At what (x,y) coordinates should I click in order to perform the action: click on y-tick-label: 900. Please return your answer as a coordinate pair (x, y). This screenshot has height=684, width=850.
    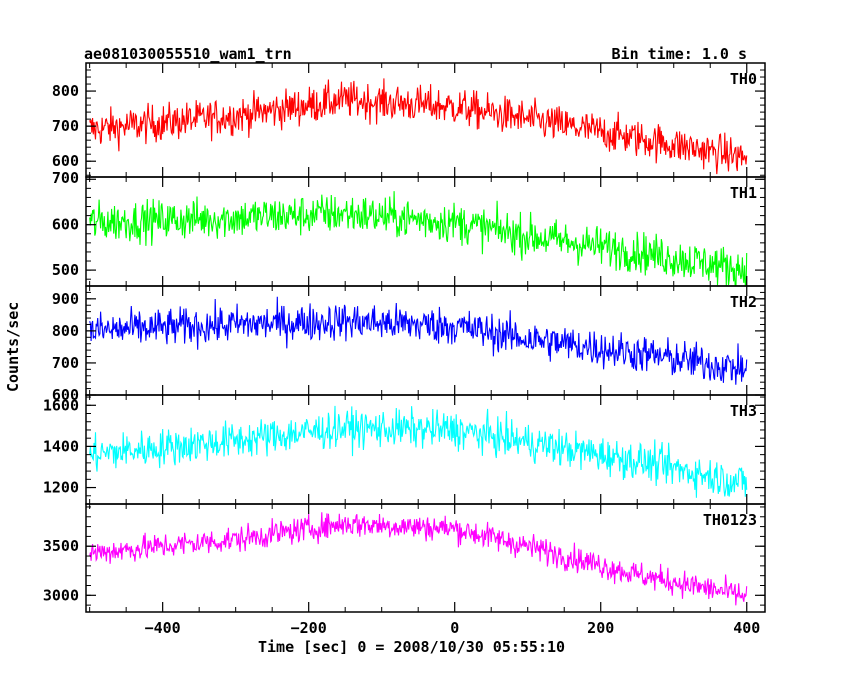
    Looking at the image, I should click on (65, 299).